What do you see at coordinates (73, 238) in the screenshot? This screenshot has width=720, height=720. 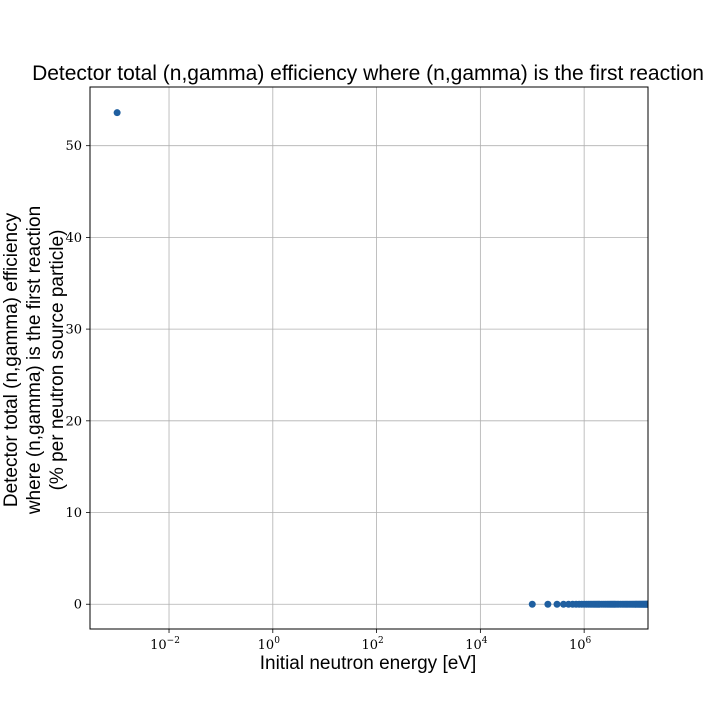 I see `y-tick-label: 40` at bounding box center [73, 238].